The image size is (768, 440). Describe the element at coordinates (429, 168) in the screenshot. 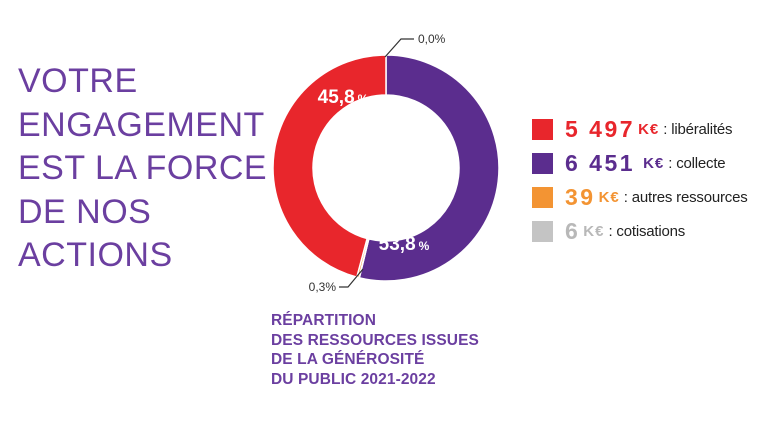

I see `donut-slice-collecte` at that location.